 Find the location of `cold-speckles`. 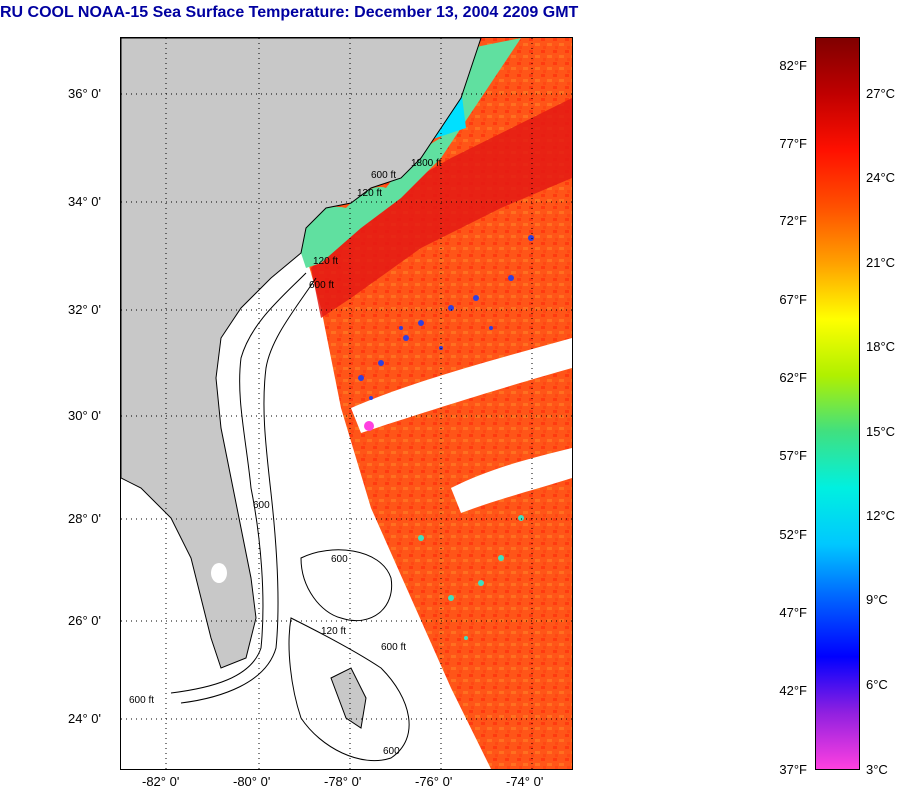

cold-speckles is located at coordinates (446, 317).